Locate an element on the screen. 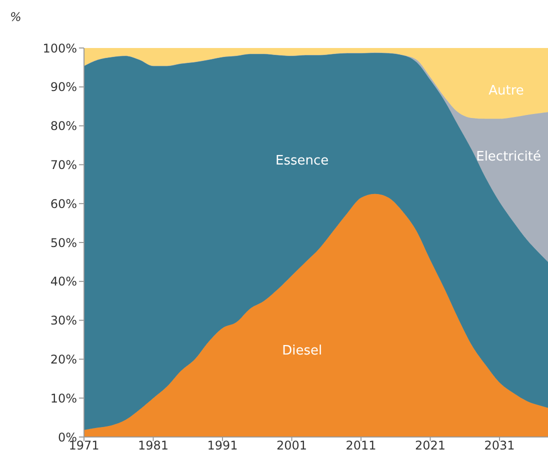  y-tick-label: 80% is located at coordinates (63, 126).